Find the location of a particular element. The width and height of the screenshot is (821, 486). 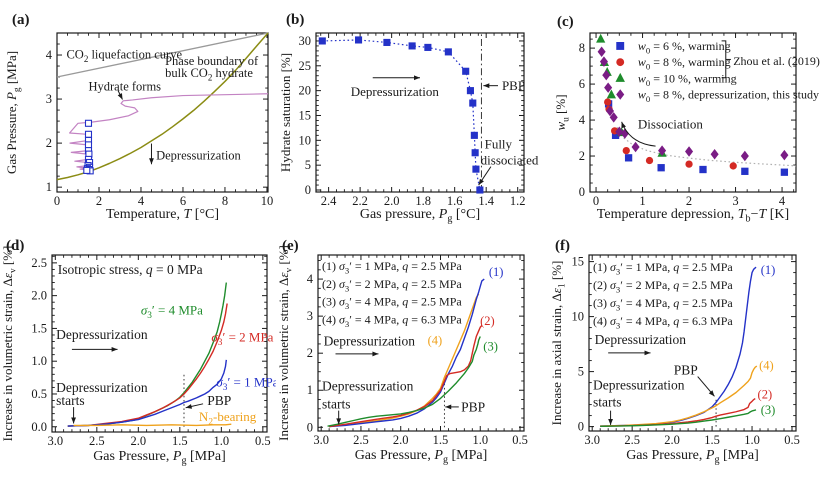

svg-text: w0 = 8 %, warming is located at coordinates (684, 63).